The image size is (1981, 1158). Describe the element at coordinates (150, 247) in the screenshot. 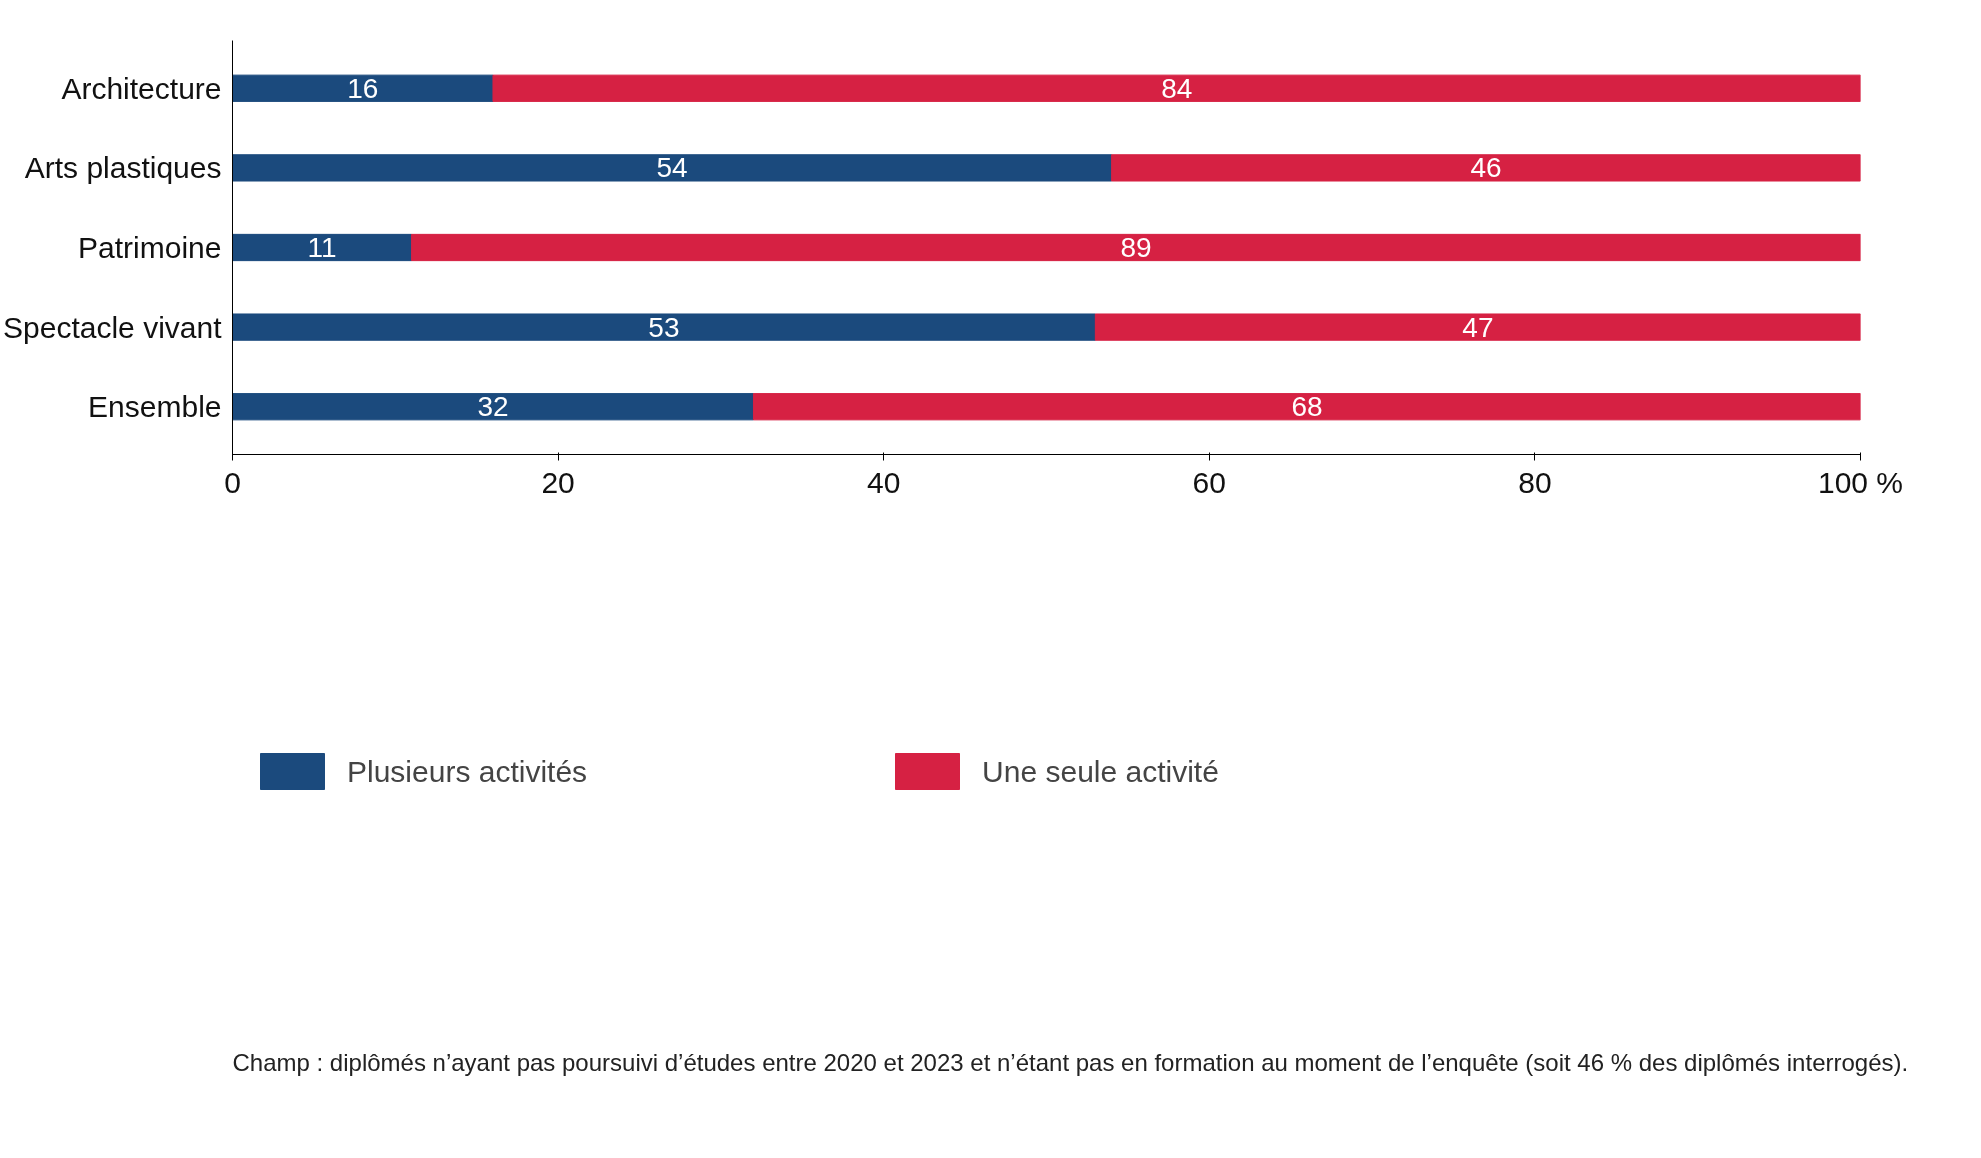

I see `y-tick-label: Patrimoine` at that location.